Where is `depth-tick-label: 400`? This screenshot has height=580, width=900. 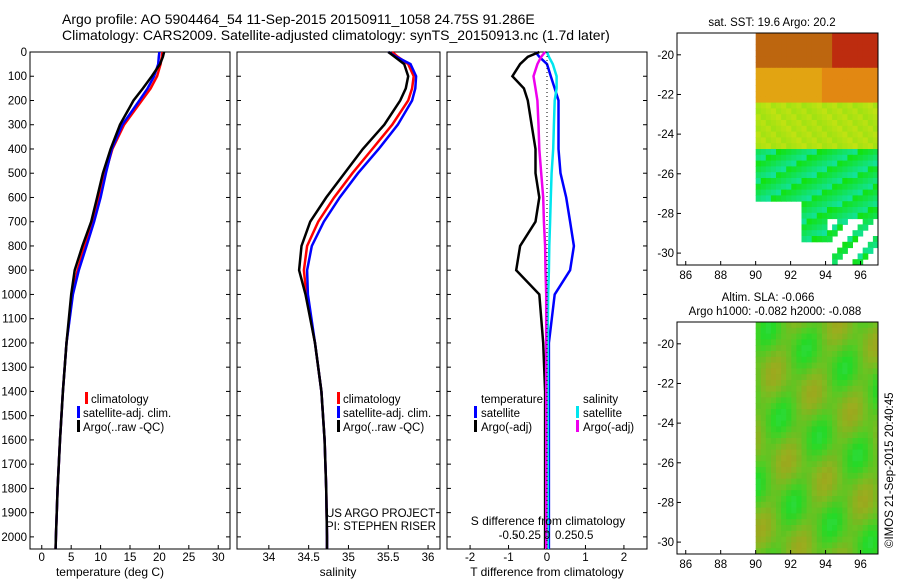
depth-tick-label: 400 is located at coordinates (17, 150).